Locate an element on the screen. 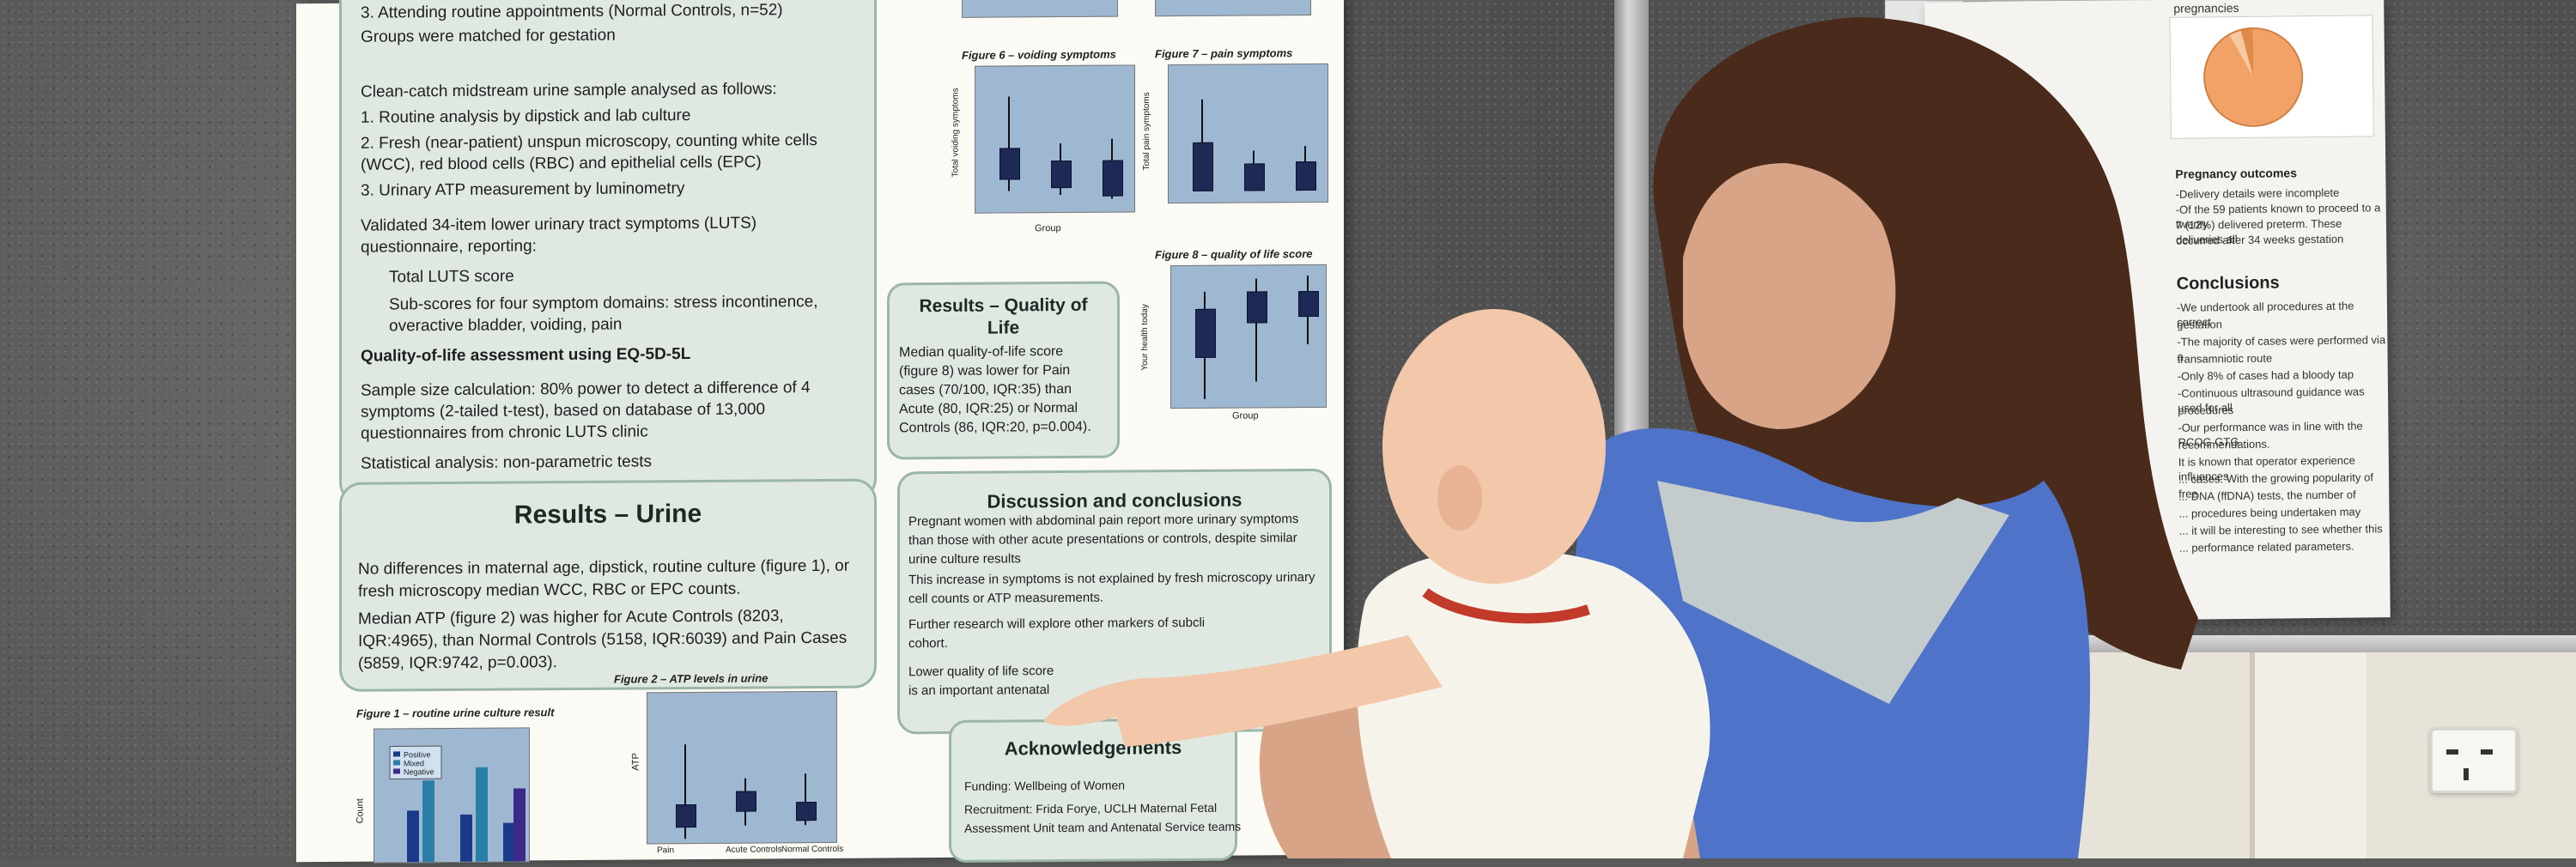 This screenshot has width=2576, height=867. power-socket-icon is located at coordinates (2474, 760).